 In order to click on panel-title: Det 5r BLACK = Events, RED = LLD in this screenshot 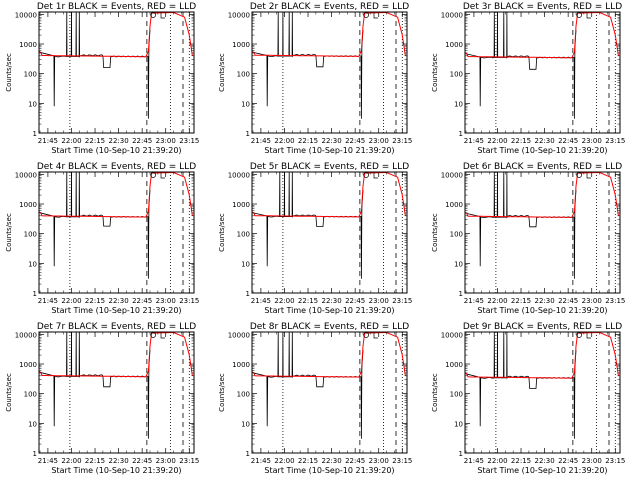, I will do `click(329, 167)`.